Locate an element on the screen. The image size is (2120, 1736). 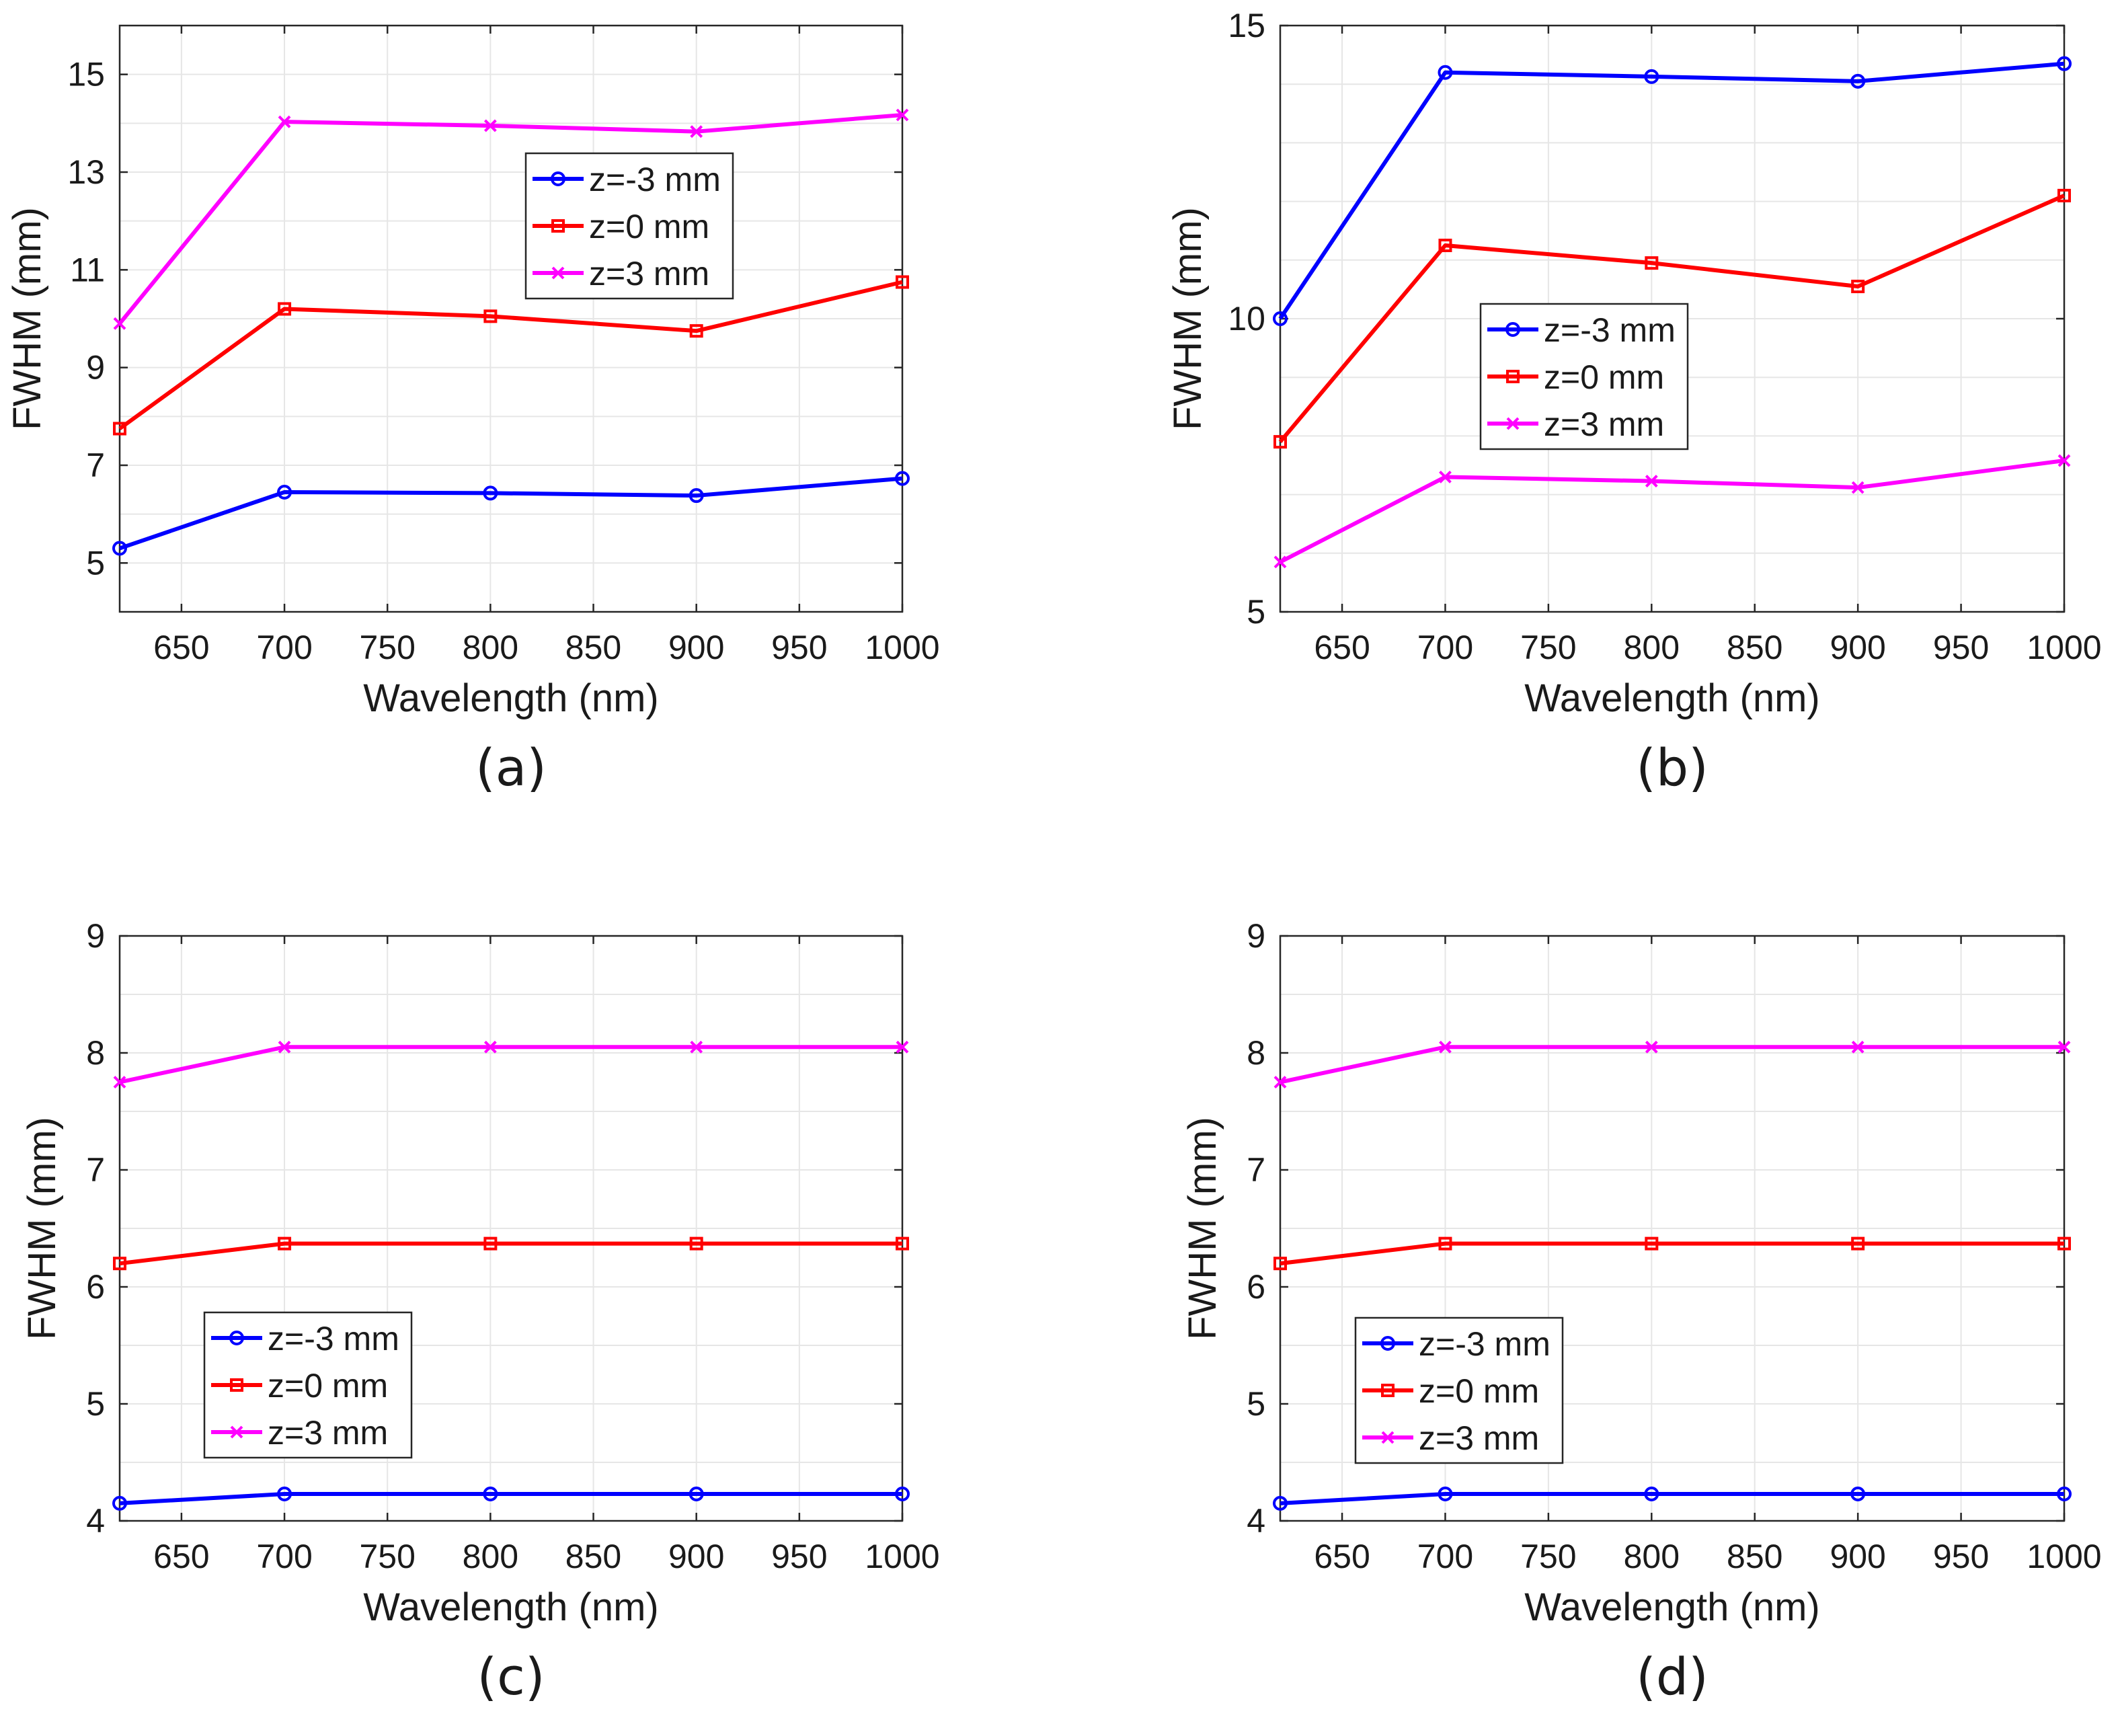
legend: z=-3 mm z=0 mm z=3 mm is located at coordinates (308, 1385).